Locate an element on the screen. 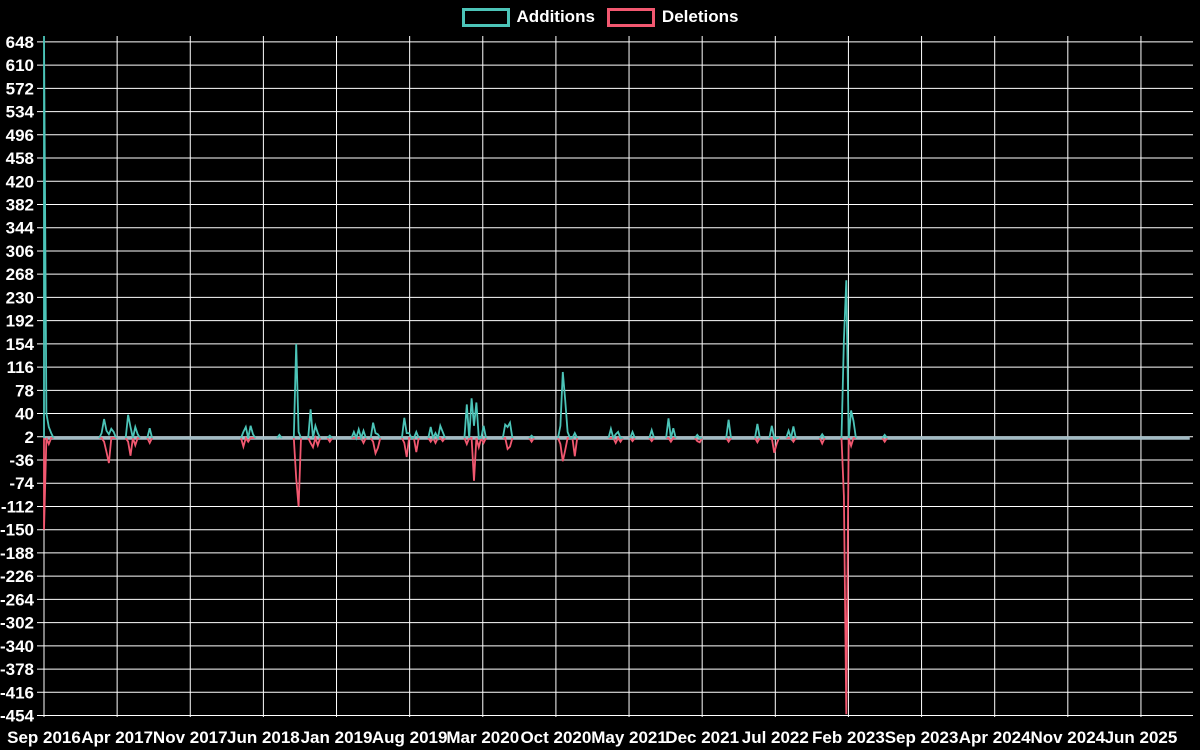 This screenshot has width=1200, height=750. y-tick-label: 192 is located at coordinates (20, 321).